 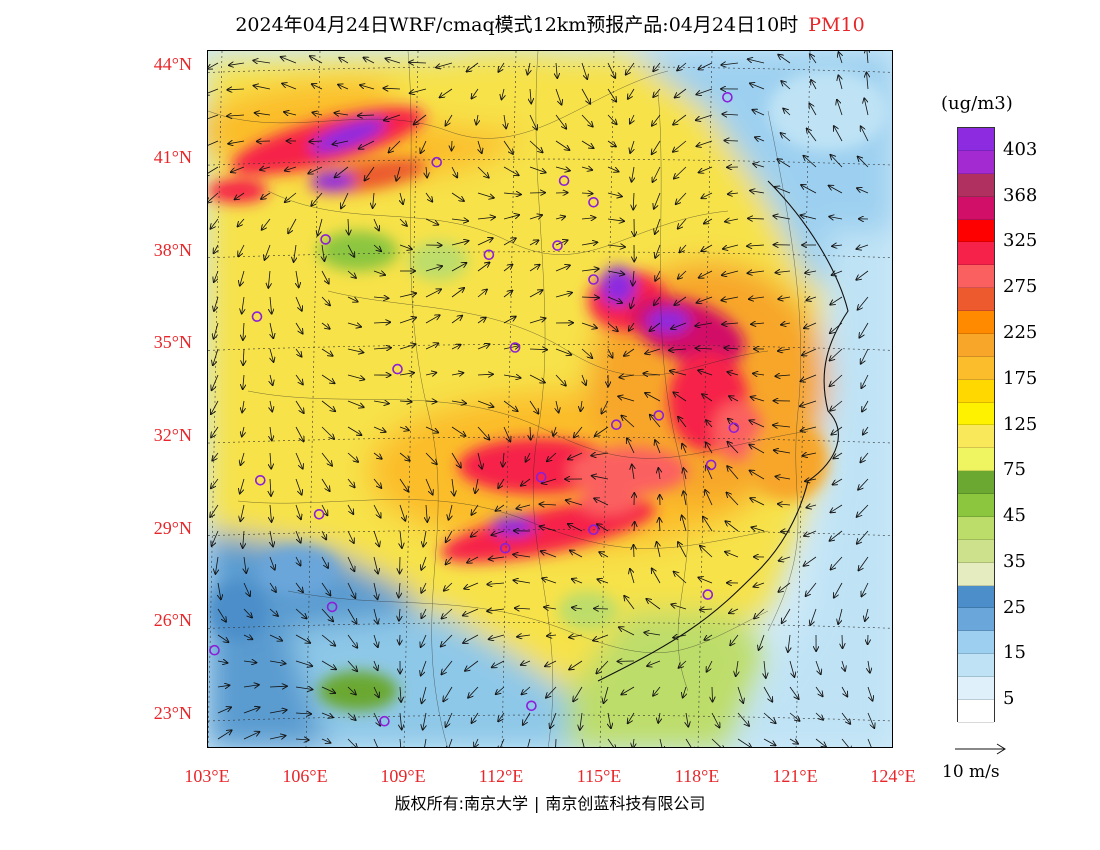 I want to click on colorbar-label: 35, so click(x=1014, y=561).